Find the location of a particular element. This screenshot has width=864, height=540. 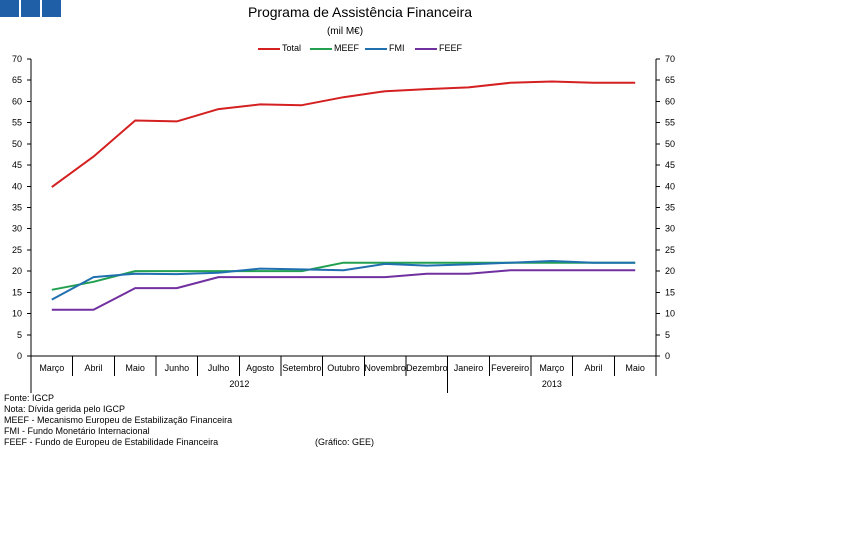

y-tick-label-left: 10 is located at coordinates (17, 314).